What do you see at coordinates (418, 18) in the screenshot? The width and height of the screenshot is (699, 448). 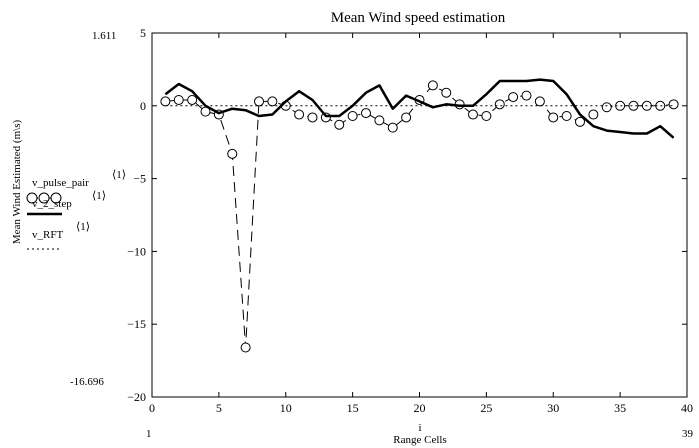 I see `chart-title: Mean Wind speed estimation` at bounding box center [418, 18].